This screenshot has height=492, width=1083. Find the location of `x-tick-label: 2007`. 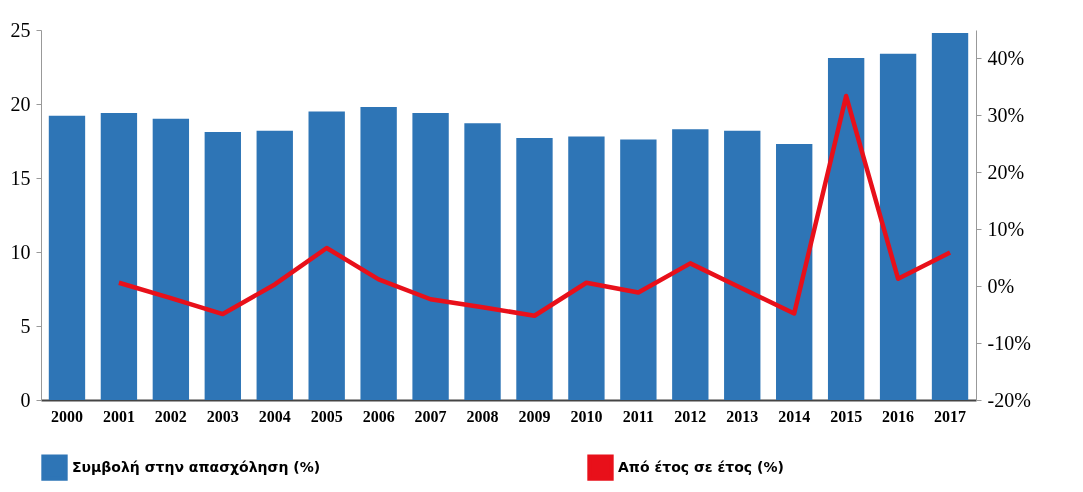

x-tick-label: 2007 is located at coordinates (430, 416).